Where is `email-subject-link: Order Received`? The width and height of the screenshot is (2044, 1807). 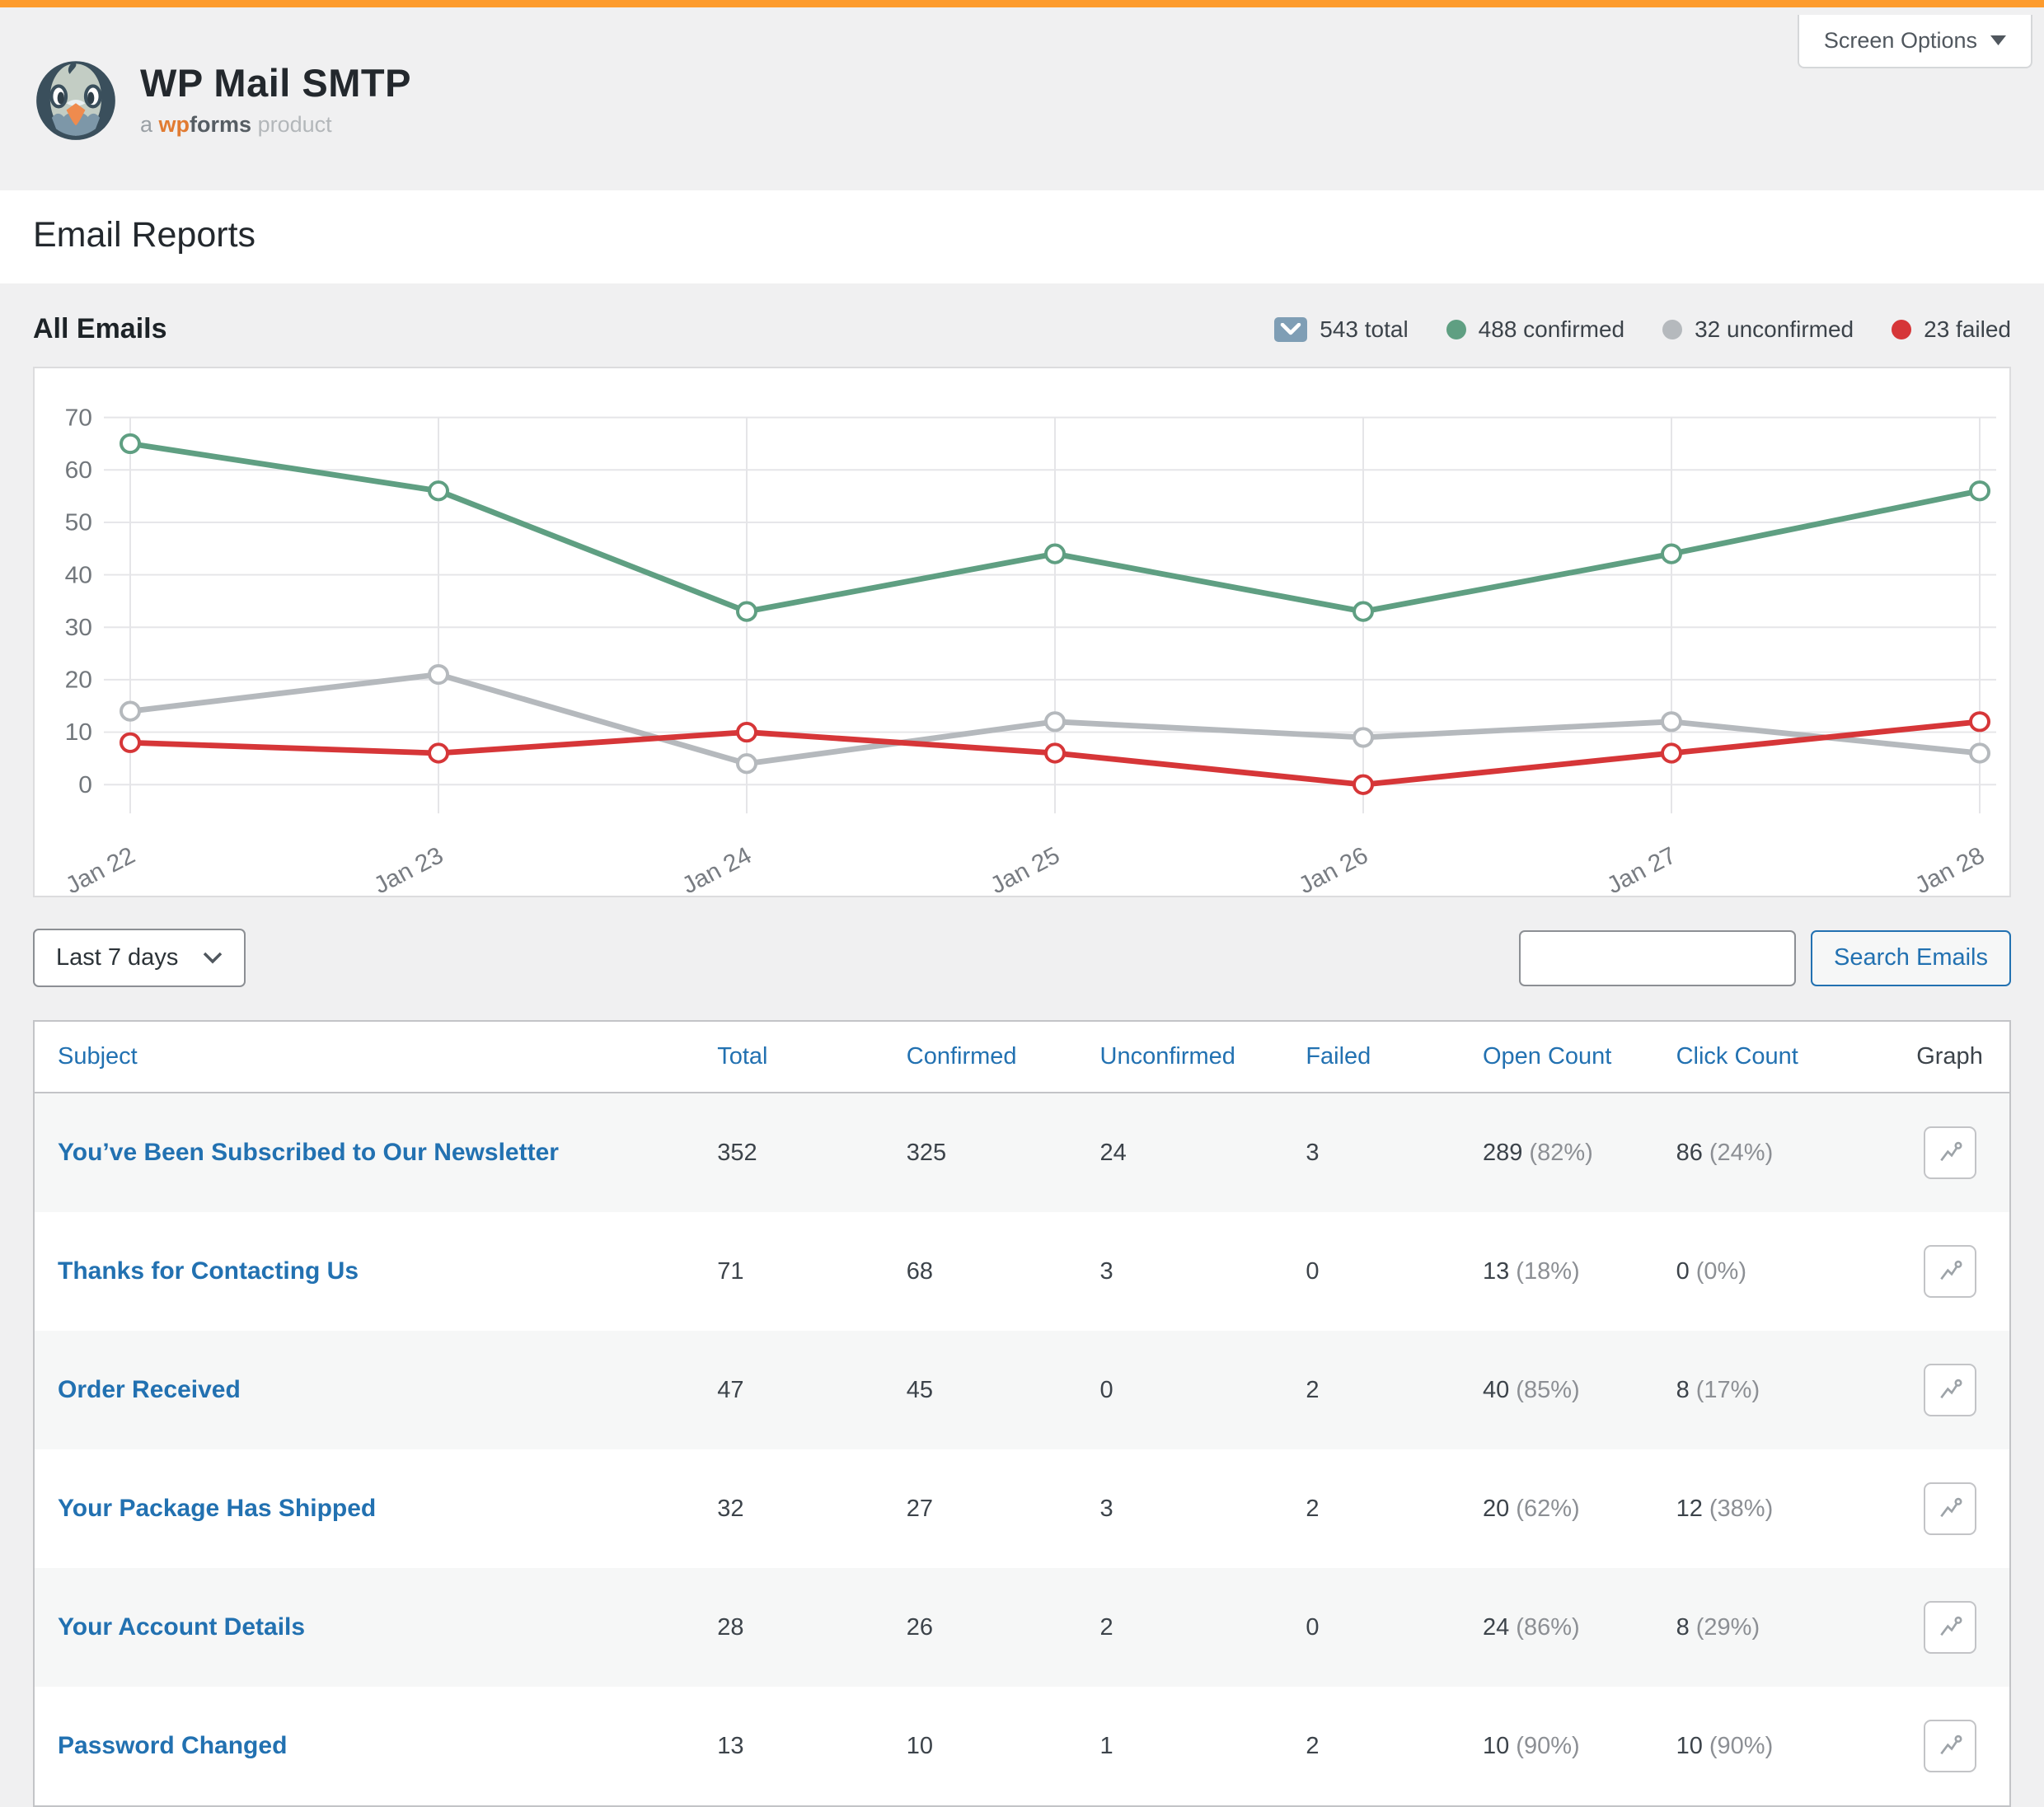
email-subject-link: Order Received is located at coordinates (149, 1389).